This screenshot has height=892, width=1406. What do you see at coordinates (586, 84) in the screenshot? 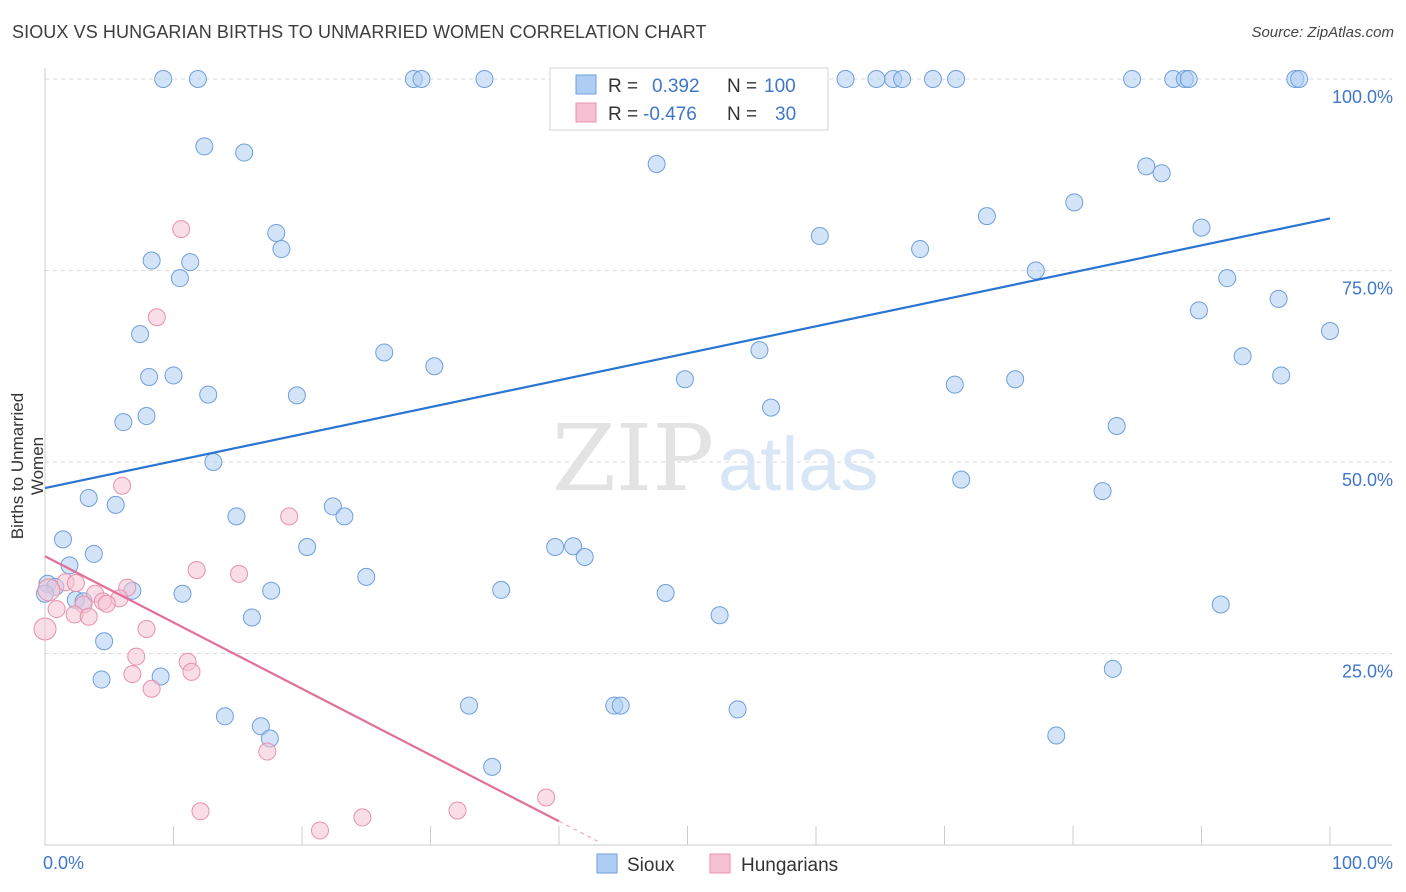
I see `legend-swatch-sioux` at bounding box center [586, 84].